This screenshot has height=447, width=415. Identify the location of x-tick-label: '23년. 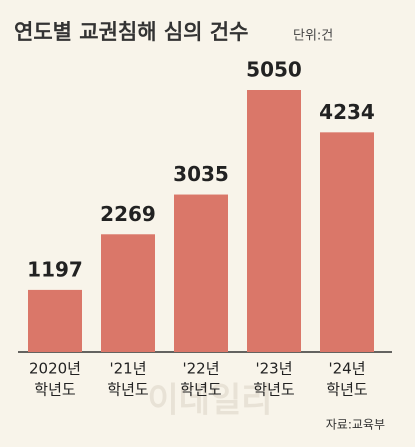
(273, 369).